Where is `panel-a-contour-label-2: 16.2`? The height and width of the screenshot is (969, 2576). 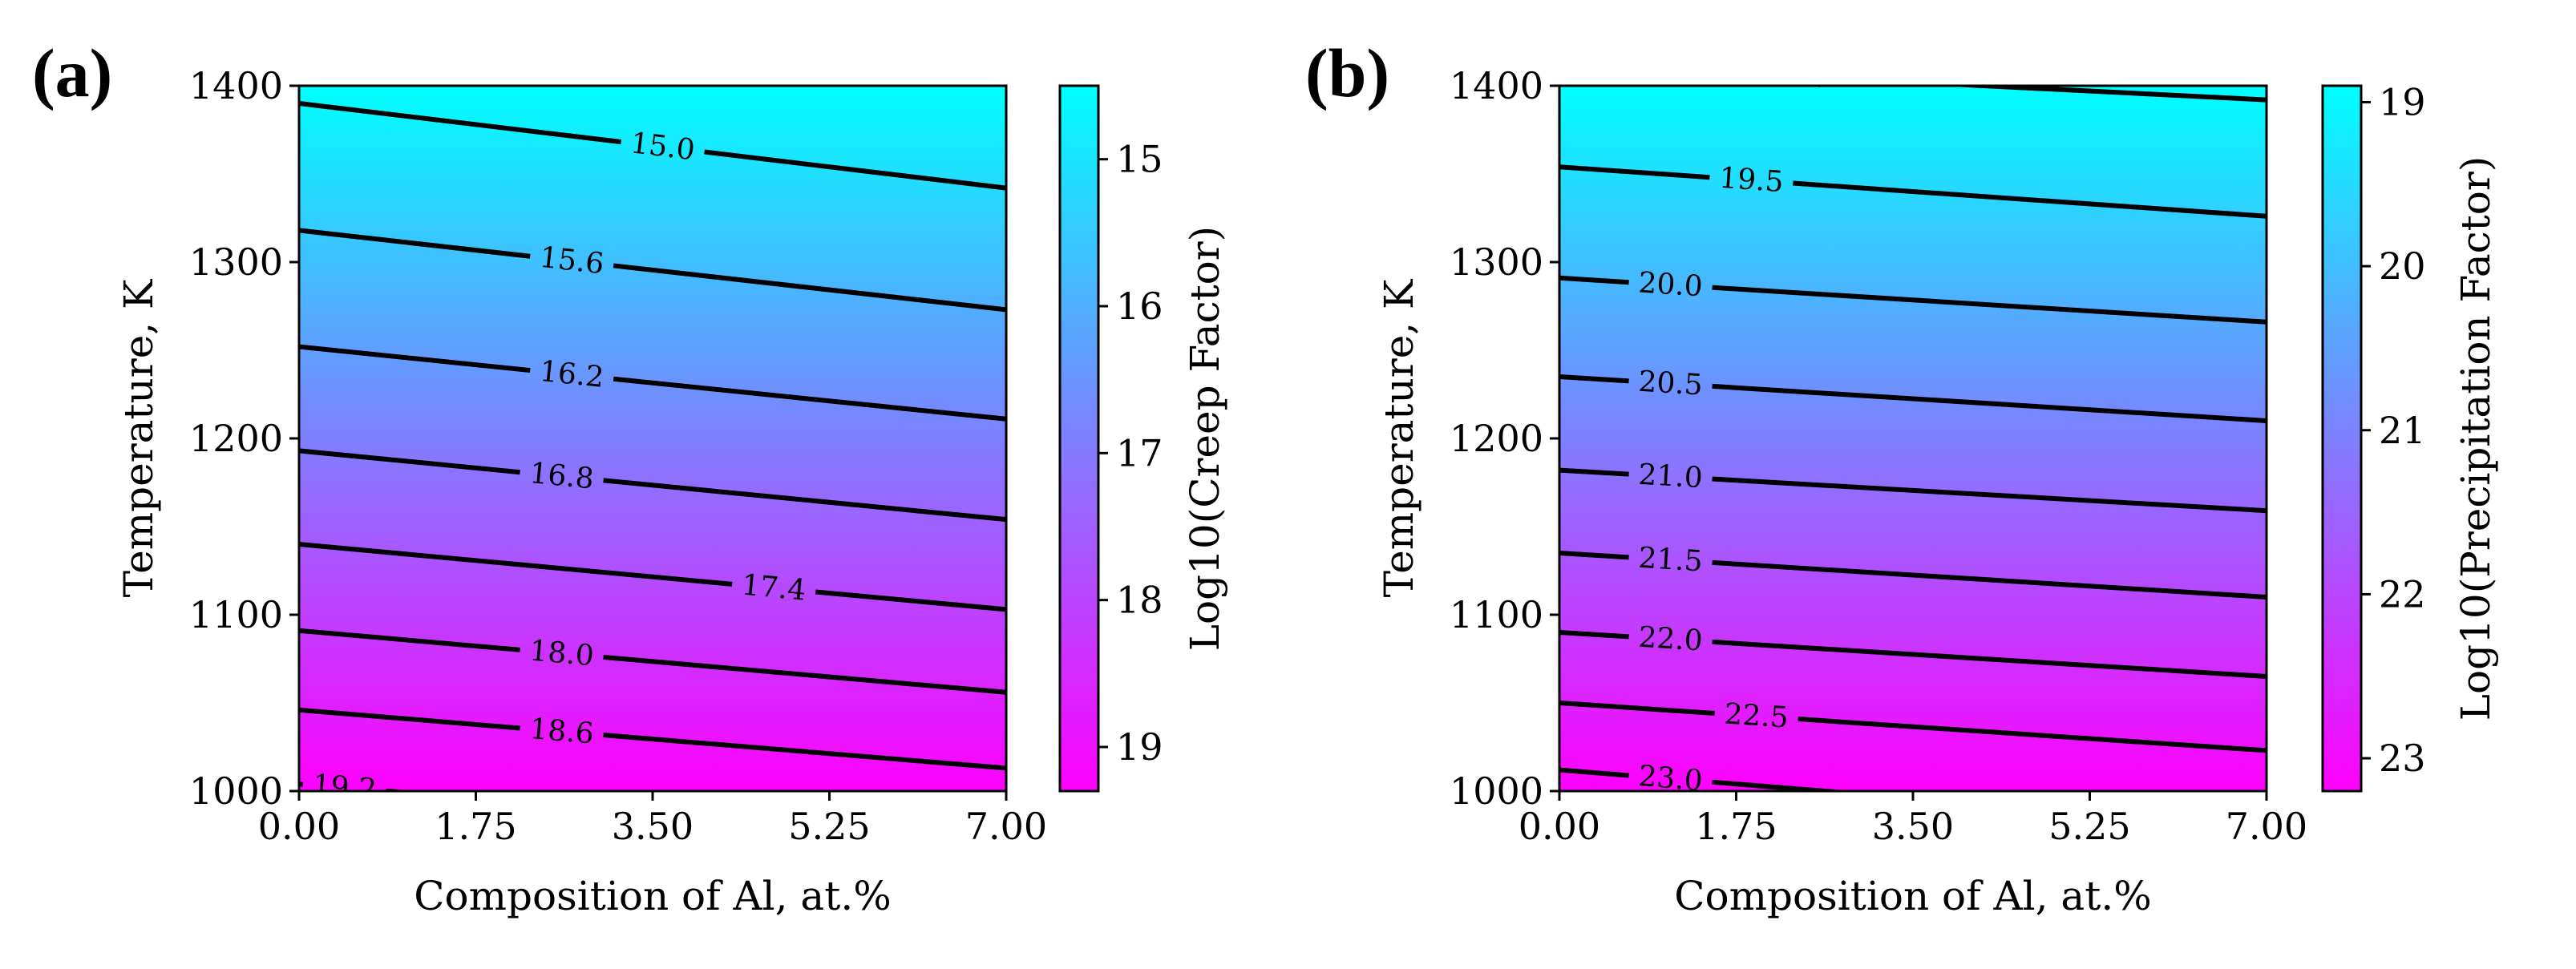
panel-a-contour-label-2: 16.2 is located at coordinates (571, 374).